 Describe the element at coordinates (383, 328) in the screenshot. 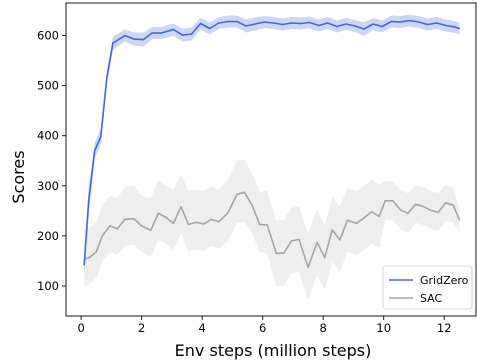

I see `x-tick-label: 10` at that location.